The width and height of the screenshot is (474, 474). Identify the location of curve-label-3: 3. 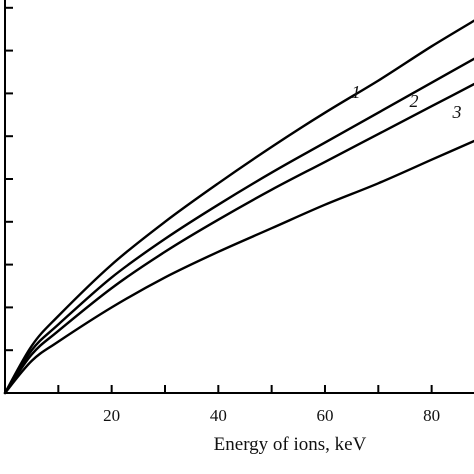
(457, 112).